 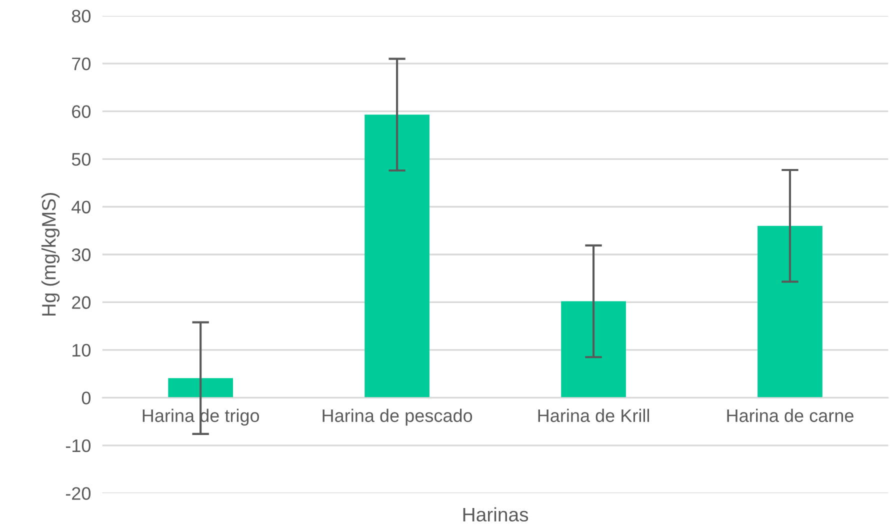 What do you see at coordinates (81, 64) in the screenshot?
I see `y-tick-label: 70` at bounding box center [81, 64].